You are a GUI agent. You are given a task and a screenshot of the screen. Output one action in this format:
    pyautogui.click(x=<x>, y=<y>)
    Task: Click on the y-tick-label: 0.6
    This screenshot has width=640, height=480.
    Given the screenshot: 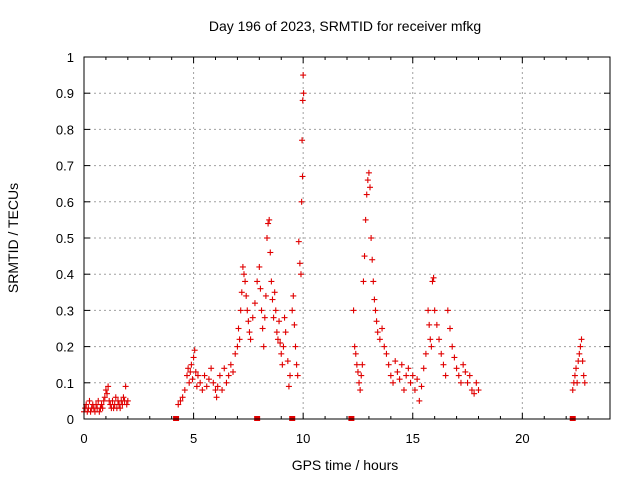 What is the action you would take?
    pyautogui.click(x=65, y=202)
    